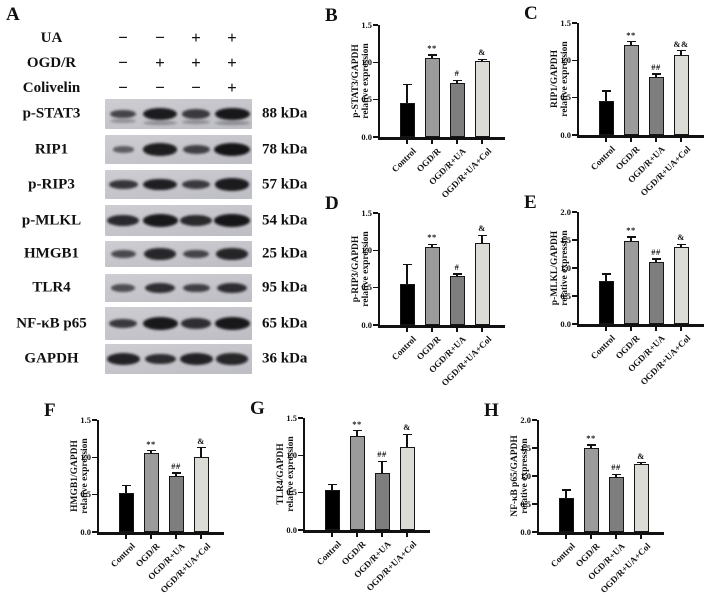 The image size is (706, 600). I want to click on panel-letter-g: G, so click(257, 408).